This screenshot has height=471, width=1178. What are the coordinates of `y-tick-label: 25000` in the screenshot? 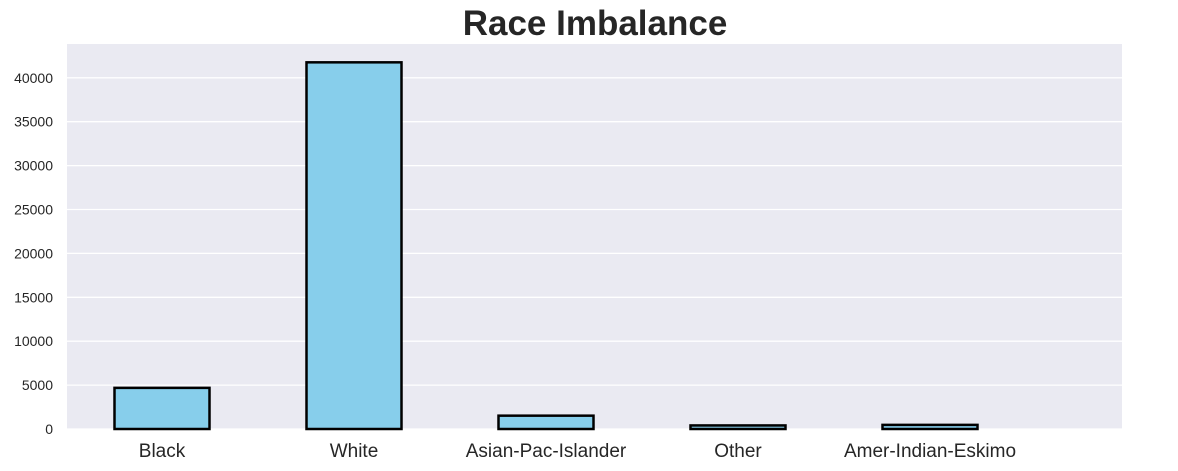 It's located at (33, 210).